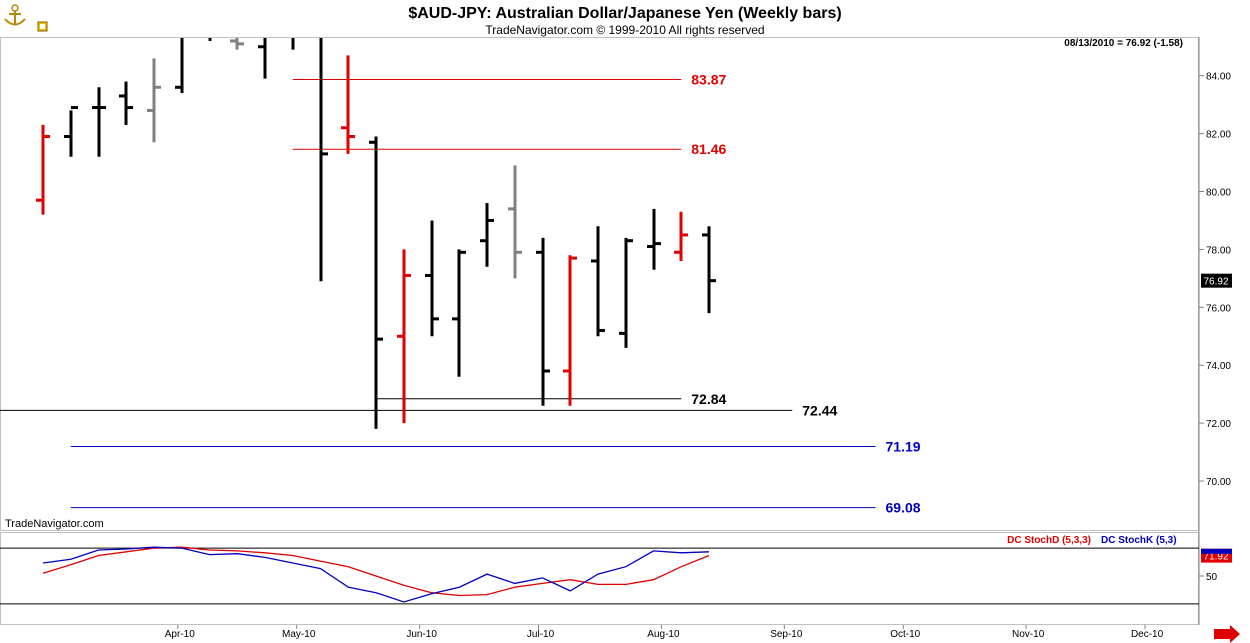 The image size is (1250, 643). What do you see at coordinates (1123, 43) in the screenshot?
I see `last-price-info: 08/13/2010 = 76.92 (-1.58)` at bounding box center [1123, 43].